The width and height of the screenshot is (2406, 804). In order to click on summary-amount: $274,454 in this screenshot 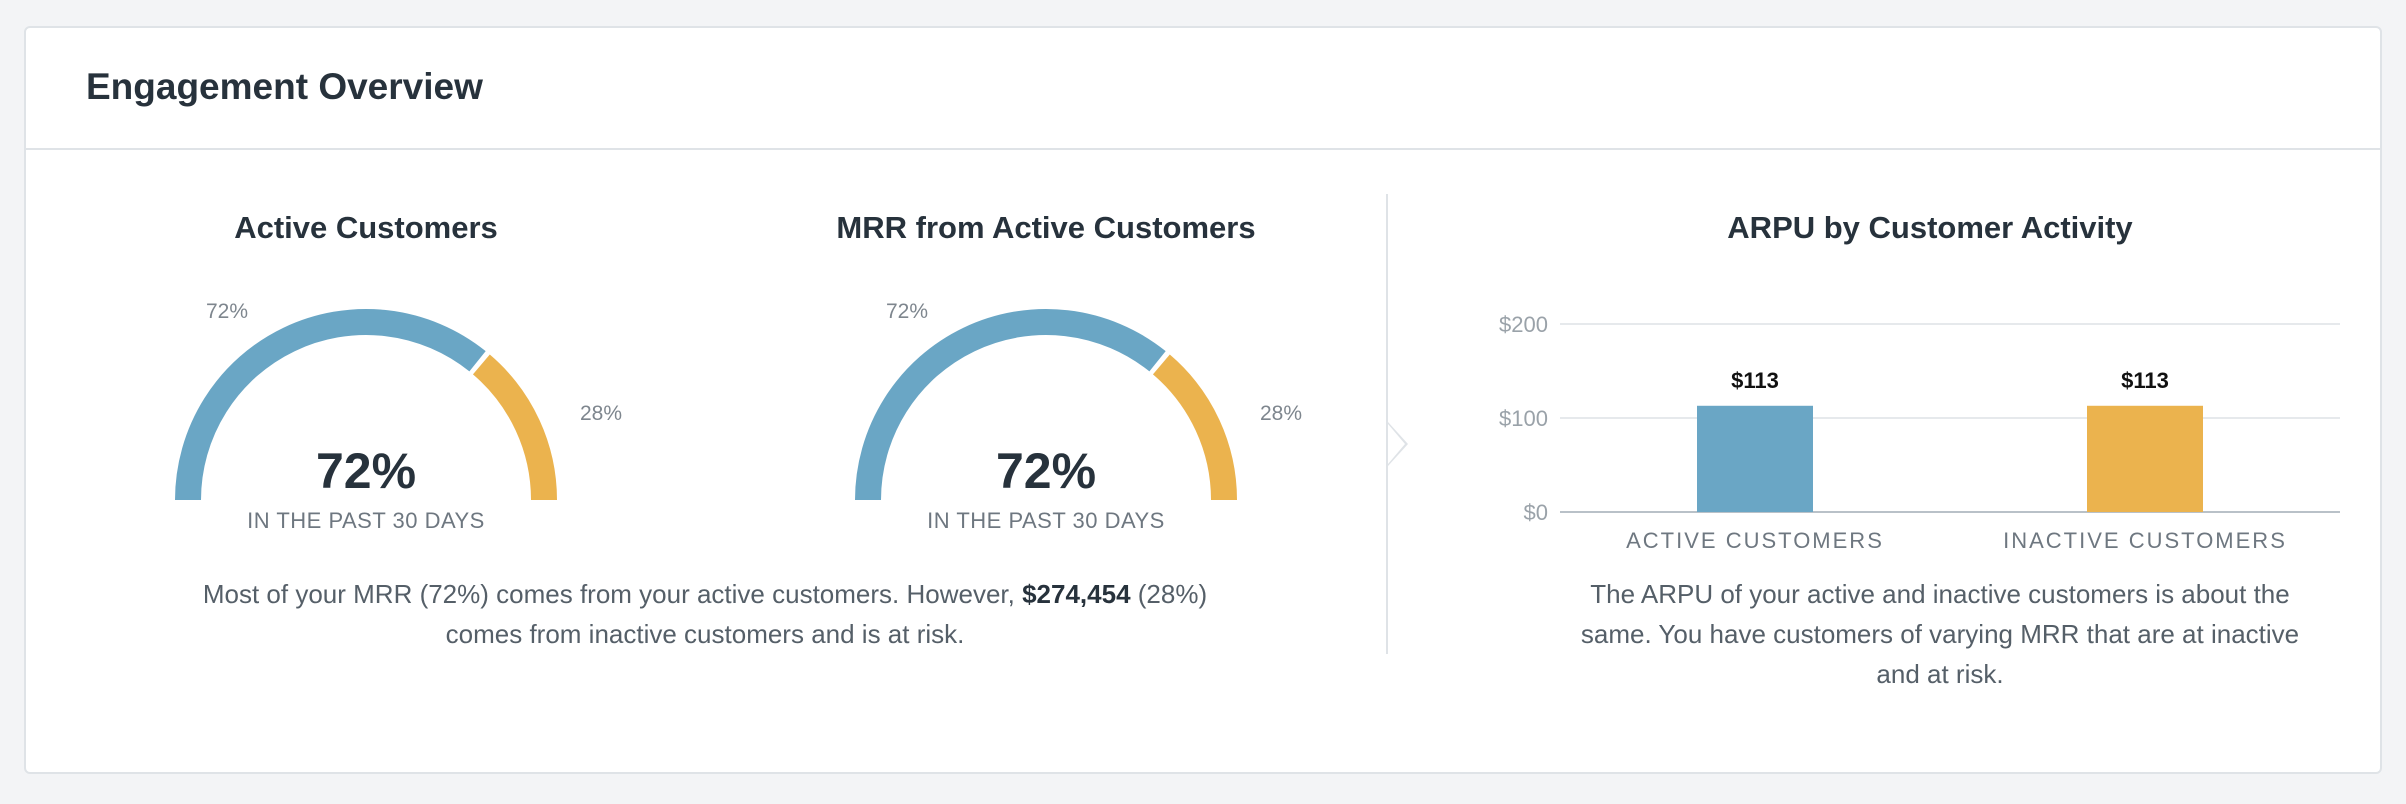, I will do `click(1076, 594)`.